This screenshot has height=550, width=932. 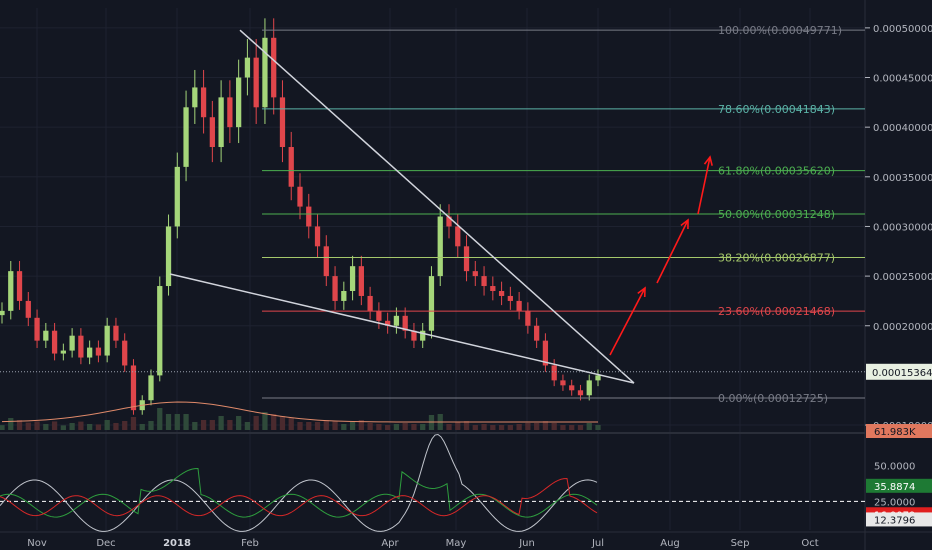 I want to click on y-tick-label: 0.00045000, so click(x=902, y=79).